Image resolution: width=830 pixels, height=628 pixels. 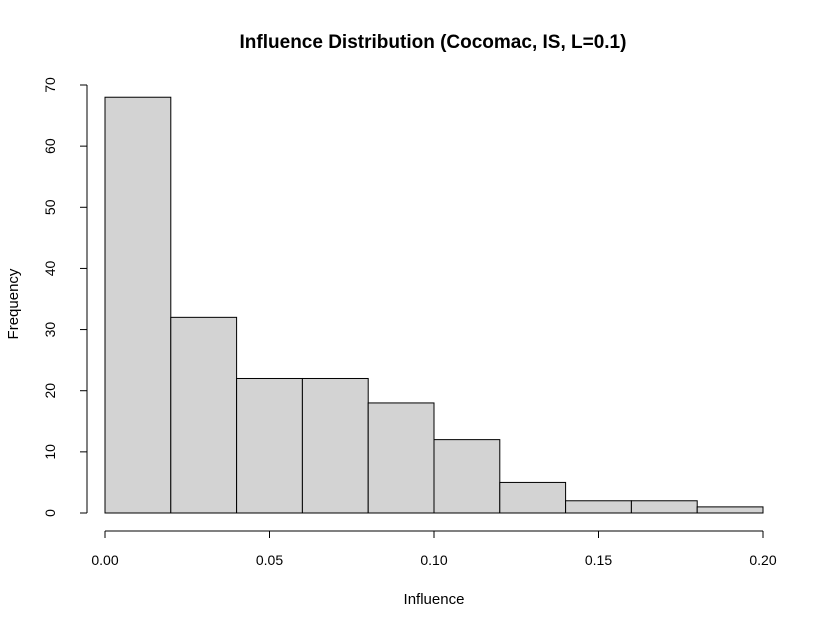 I want to click on y-tick-label: 40, so click(x=50, y=268).